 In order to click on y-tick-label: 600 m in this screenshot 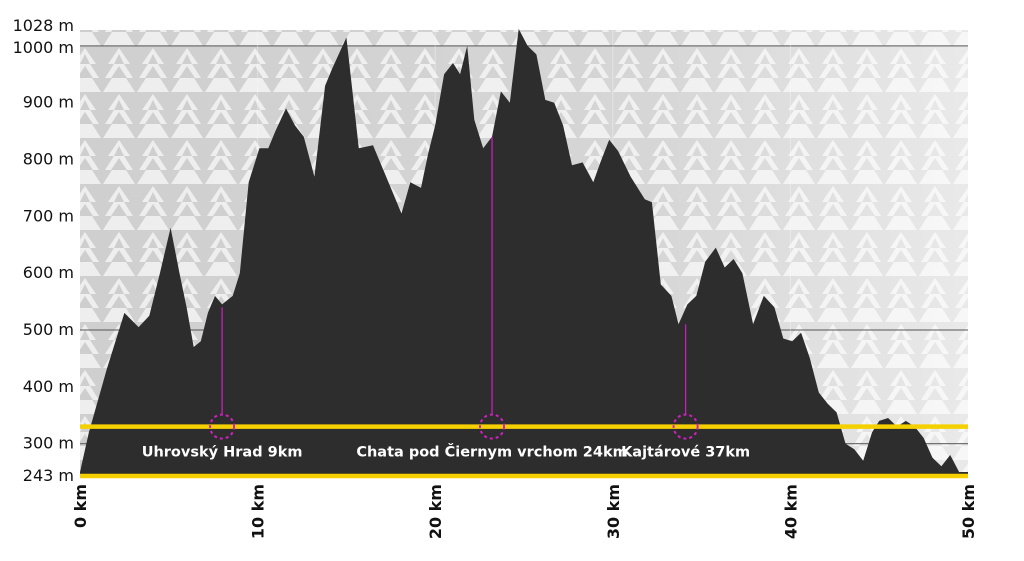, I will do `click(48, 272)`.